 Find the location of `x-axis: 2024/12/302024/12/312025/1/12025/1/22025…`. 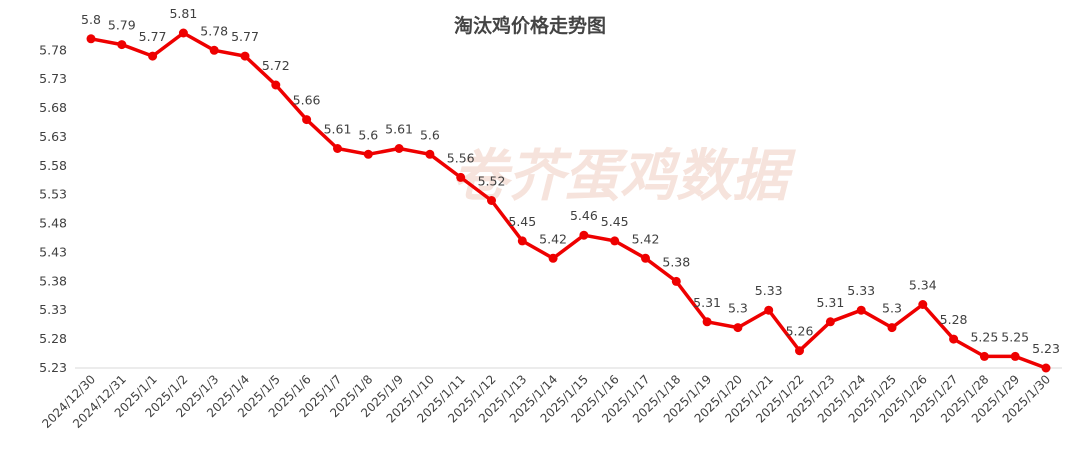

x-axis: 2024/12/302024/12/312025/1/12025/1/22025… is located at coordinates (546, 401).